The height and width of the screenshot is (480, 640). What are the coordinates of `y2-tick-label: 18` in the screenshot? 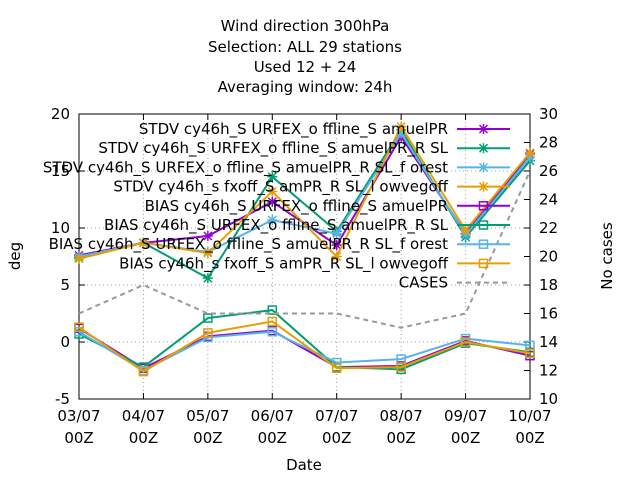 It's located at (548, 285).